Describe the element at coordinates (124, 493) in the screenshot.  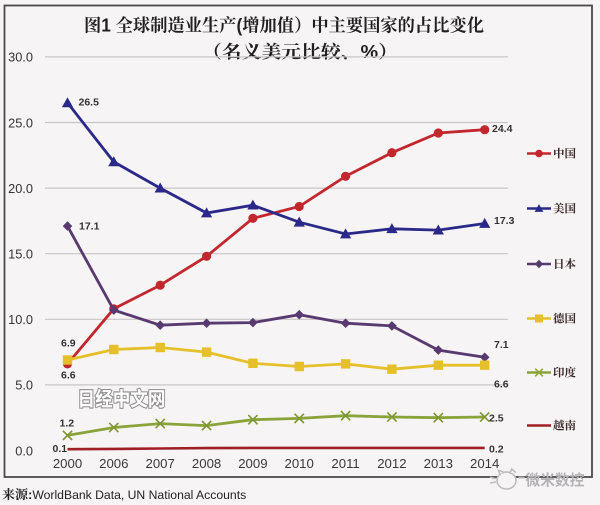
I see `svg-text:来源:WorldBank Data, UN Nationa: 来源:WorldBank Data, UN National Accounts` at that location.